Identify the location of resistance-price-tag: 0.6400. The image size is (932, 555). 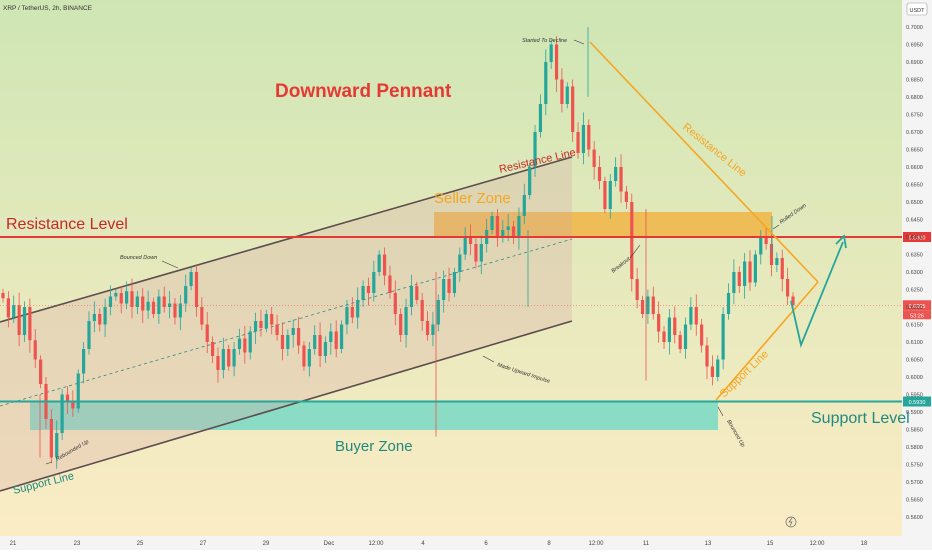
(917, 239).